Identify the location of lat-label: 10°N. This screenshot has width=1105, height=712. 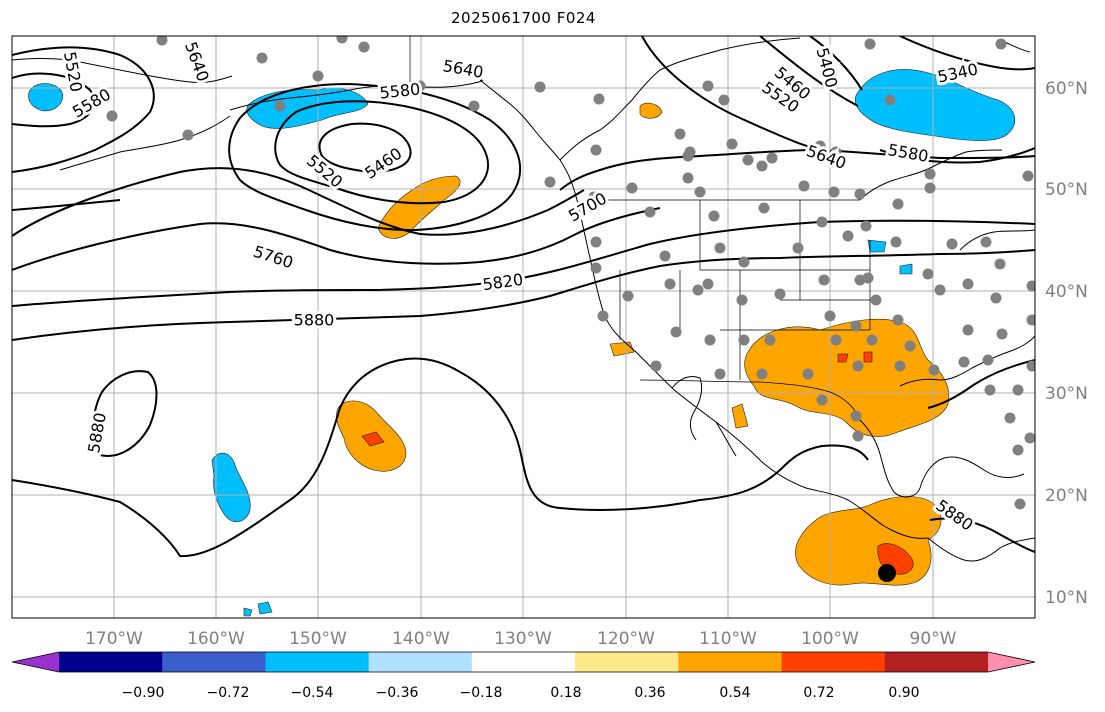
(1066, 598).